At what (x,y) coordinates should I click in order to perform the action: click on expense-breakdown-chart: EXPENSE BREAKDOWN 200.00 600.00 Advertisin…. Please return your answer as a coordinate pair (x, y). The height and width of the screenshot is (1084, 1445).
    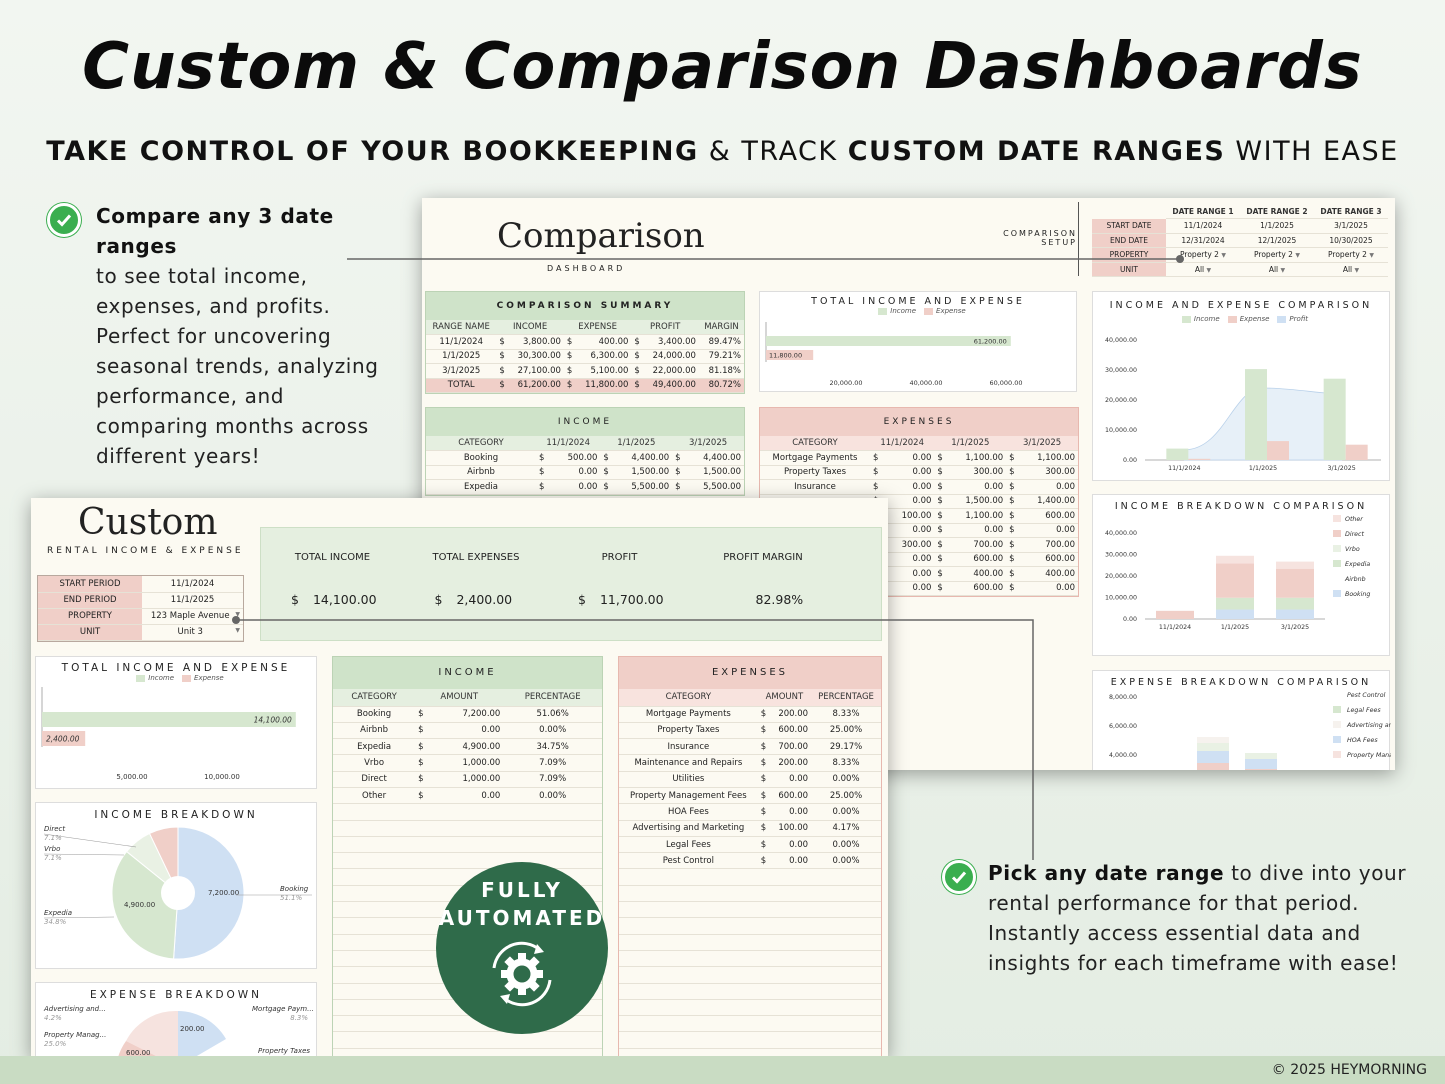
    Looking at the image, I should click on (176, 1020).